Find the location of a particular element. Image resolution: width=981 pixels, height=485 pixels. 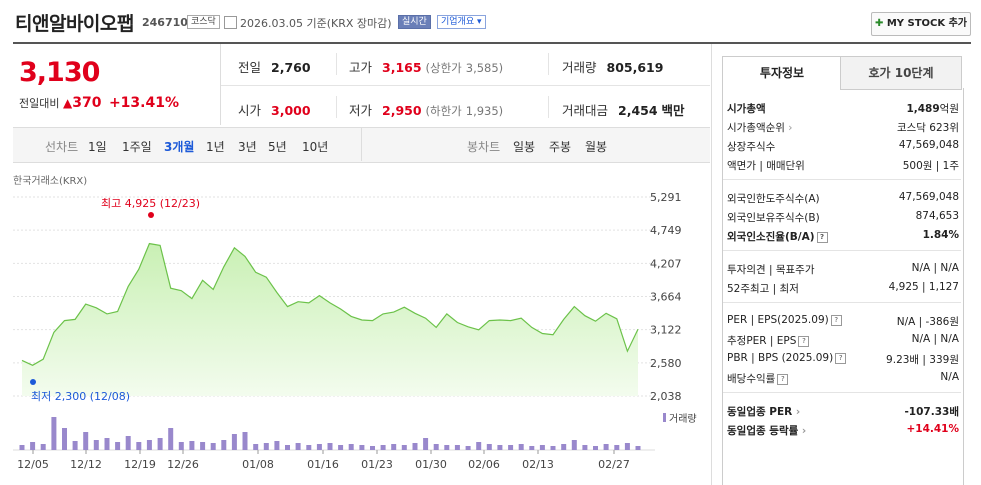

info-row-value: 1,489억원 is located at coordinates (932, 109).